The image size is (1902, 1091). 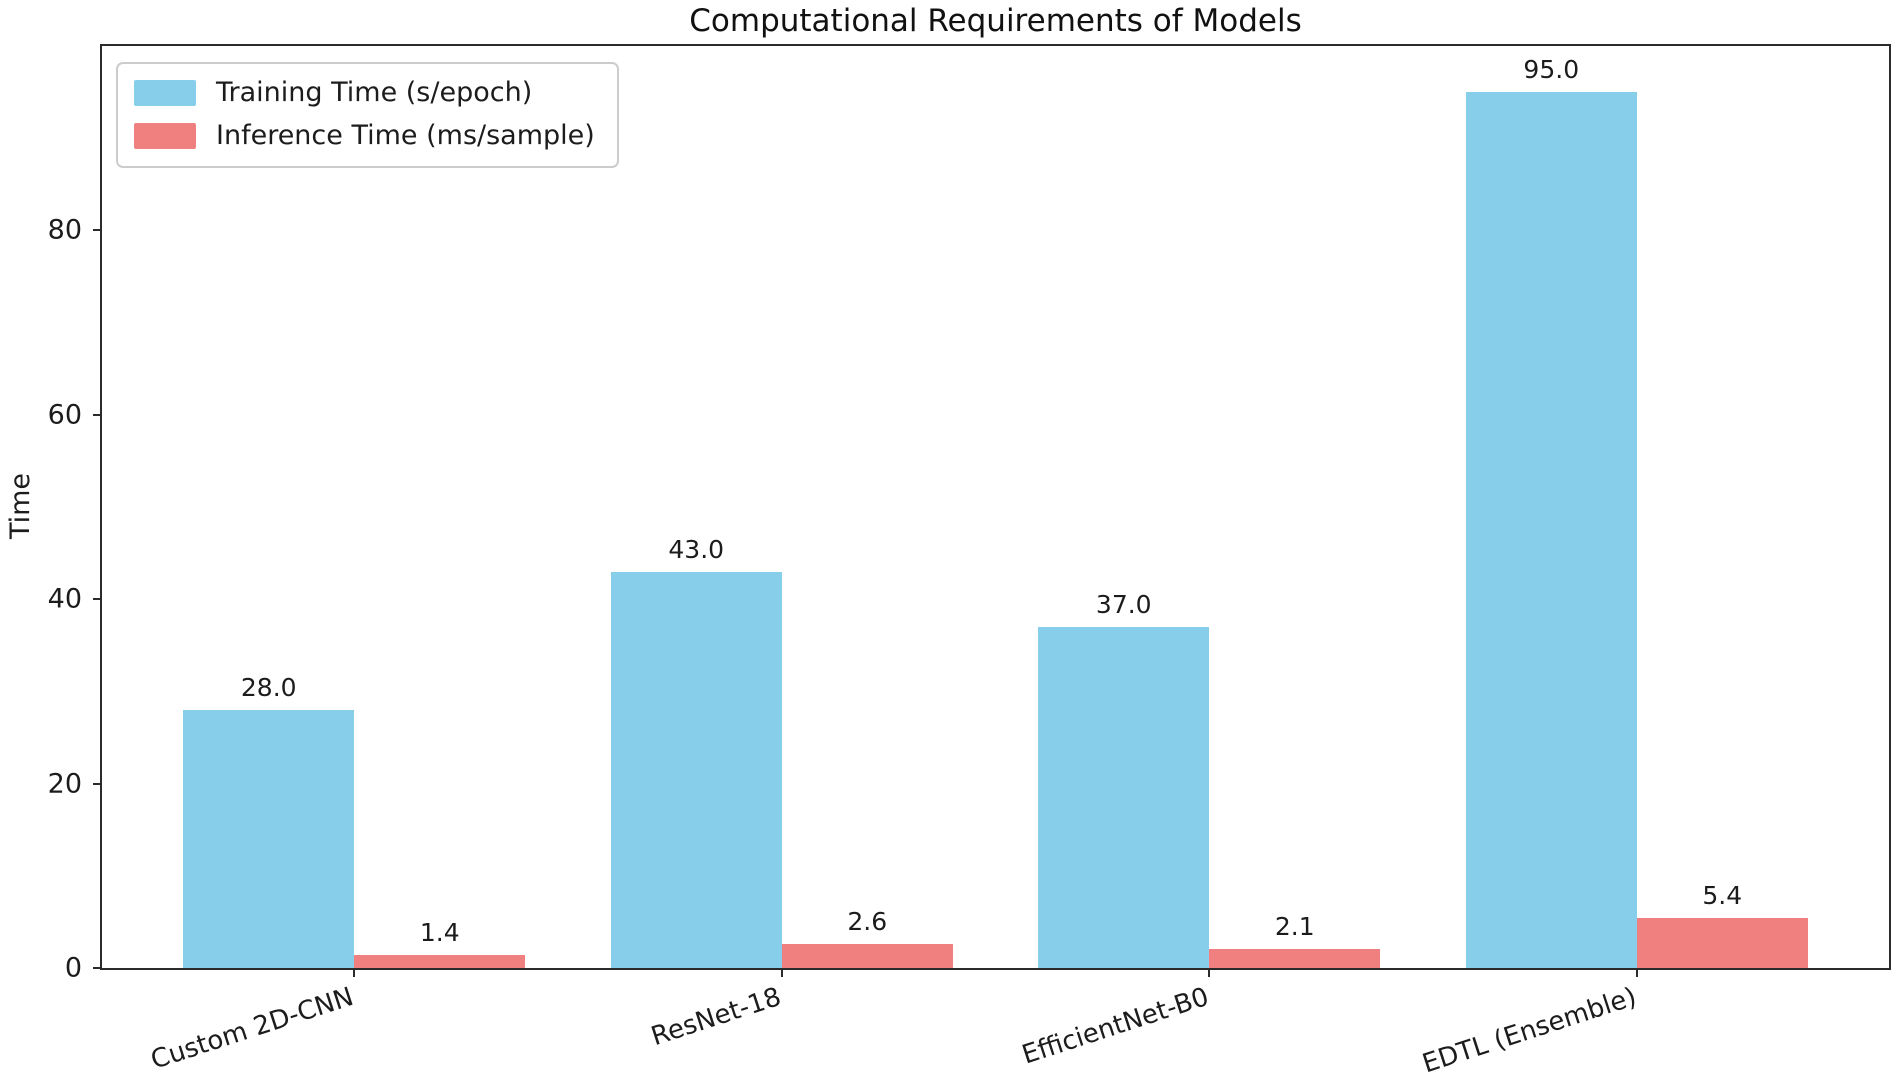 I want to click on bar-value-label: 2.1, so click(x=1294, y=926).